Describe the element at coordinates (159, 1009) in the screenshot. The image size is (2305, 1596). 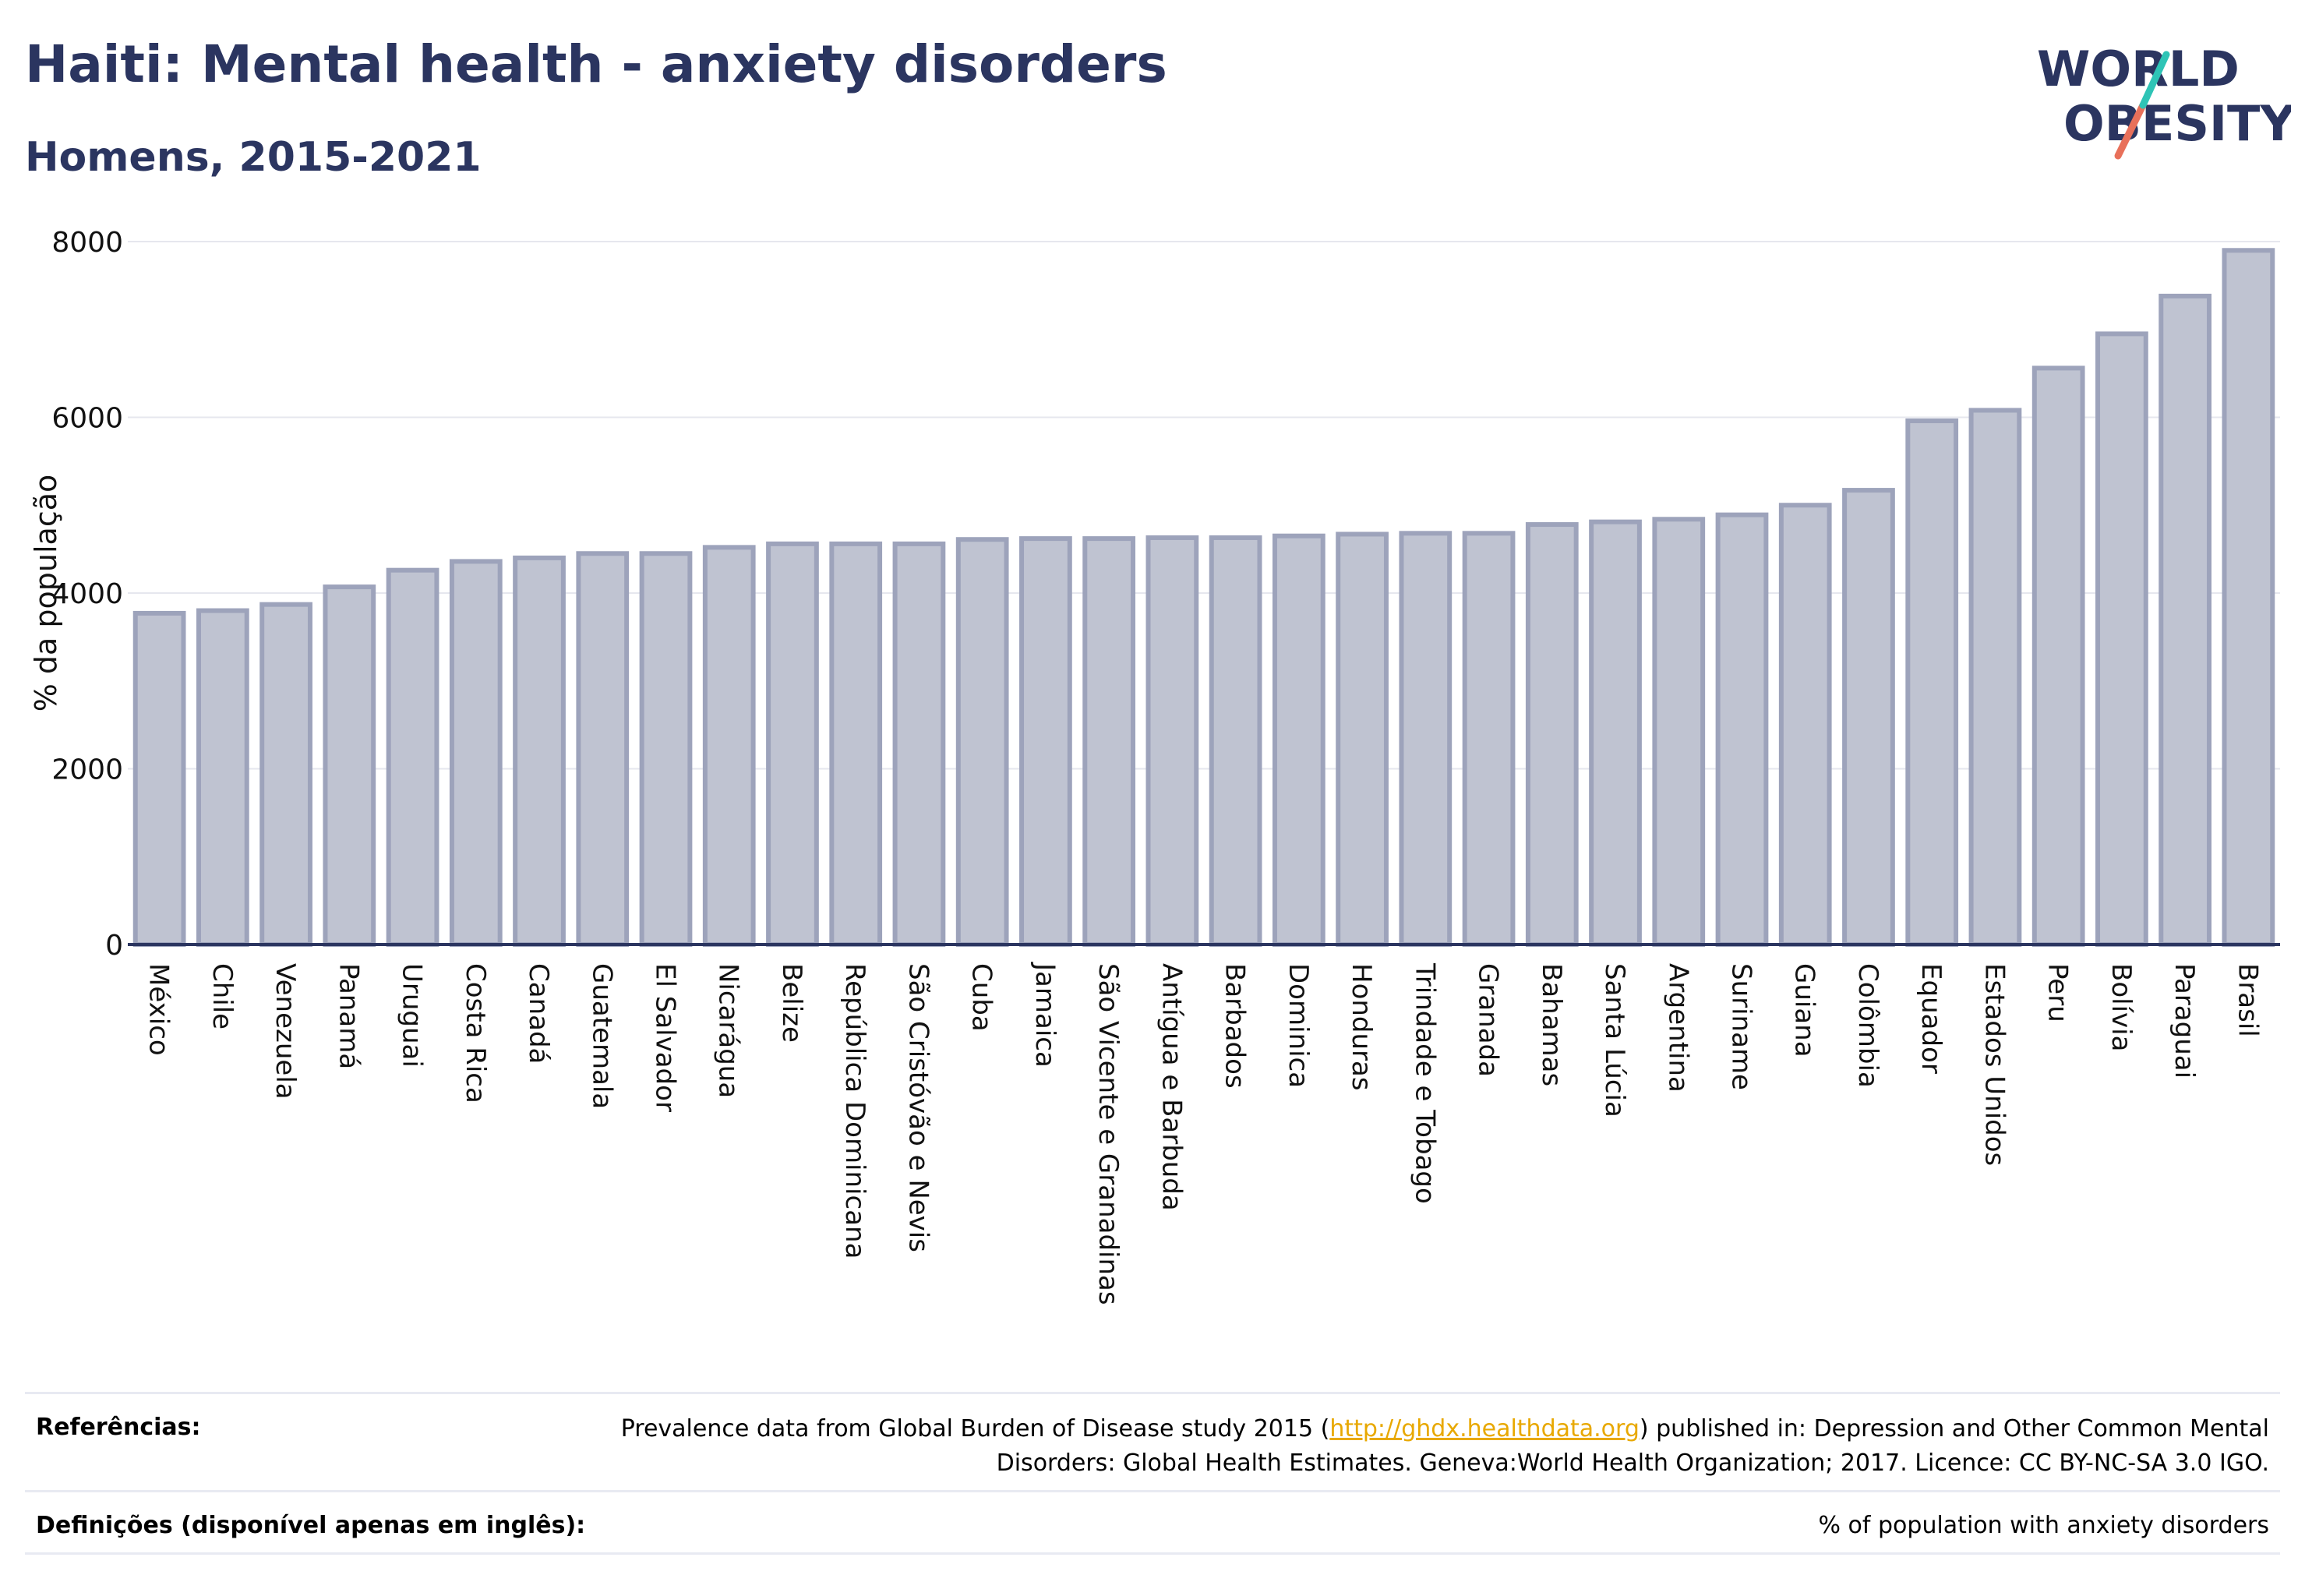
I see `x-tick-label: México` at that location.